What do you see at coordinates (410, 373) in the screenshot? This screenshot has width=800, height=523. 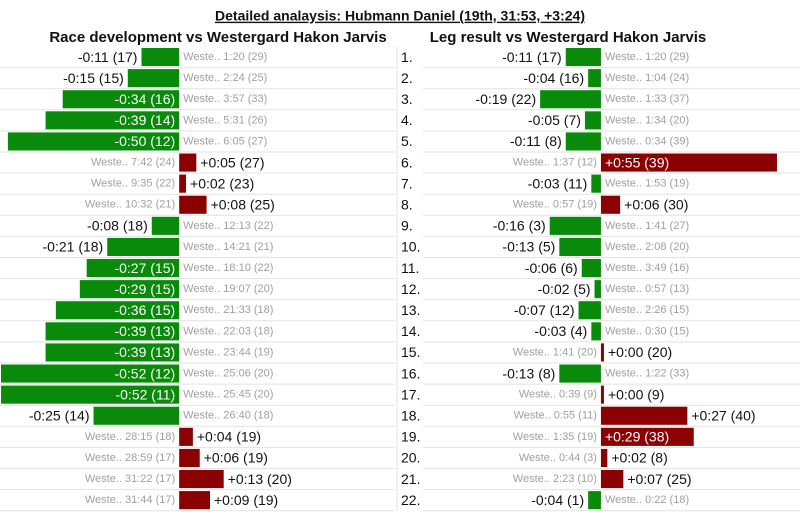 I see `category-label: 16.` at bounding box center [410, 373].